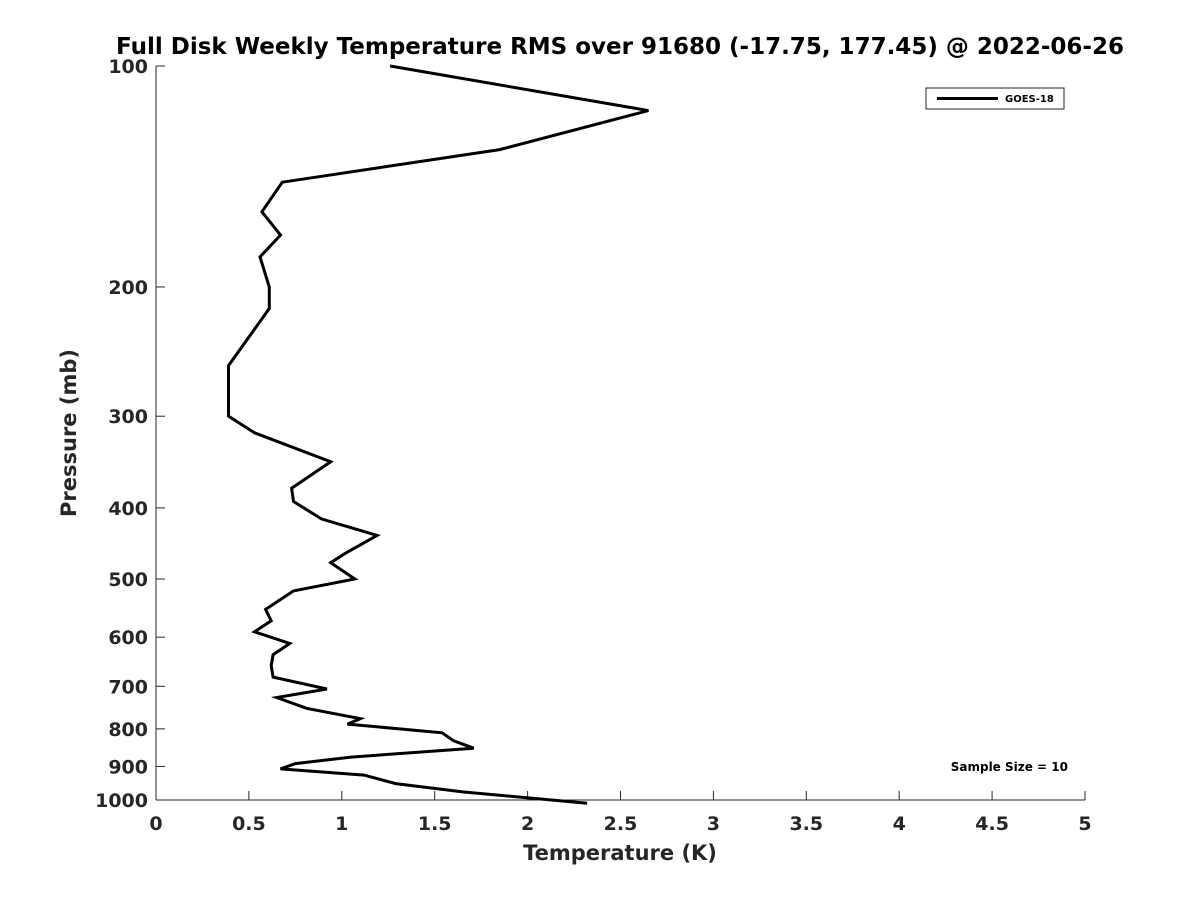 The width and height of the screenshot is (1200, 900). Describe the element at coordinates (128, 67) in the screenshot. I see `y-tick-label: 100` at that location.